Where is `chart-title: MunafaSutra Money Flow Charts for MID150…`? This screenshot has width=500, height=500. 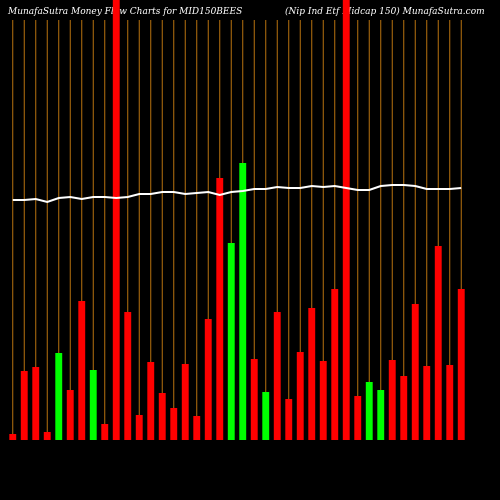
chart-title: MunafaSutra Money Flow Charts for MID150… is located at coordinates (124, 12).